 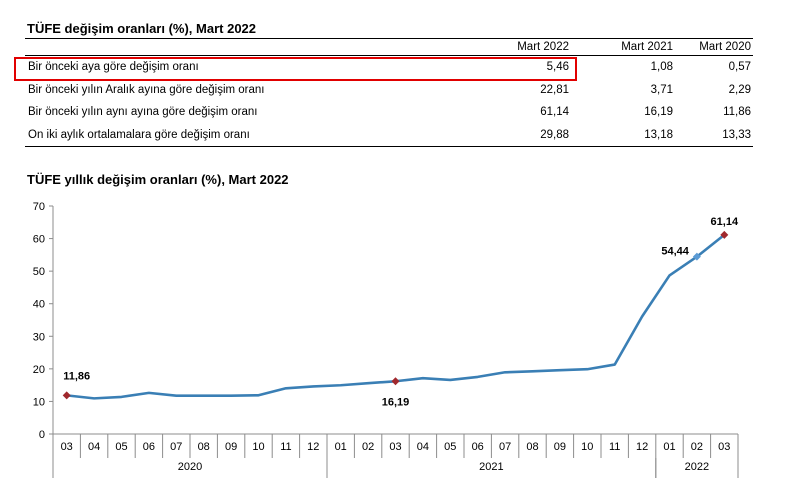 What do you see at coordinates (39, 370) in the screenshot?
I see `y-tick-label: 20` at bounding box center [39, 370].